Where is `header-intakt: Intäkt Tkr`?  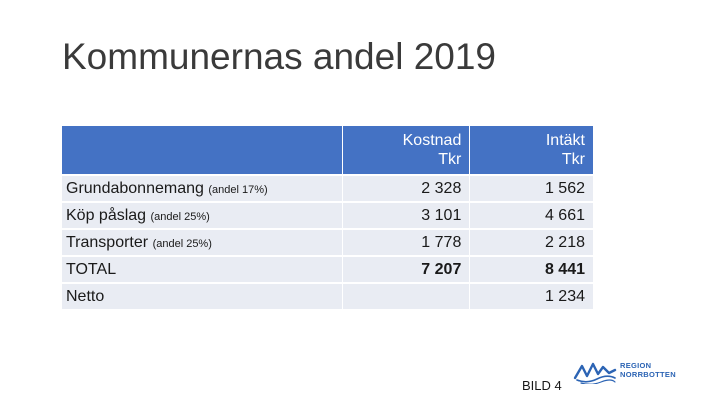 header-intakt: Intäkt Tkr is located at coordinates (531, 150).